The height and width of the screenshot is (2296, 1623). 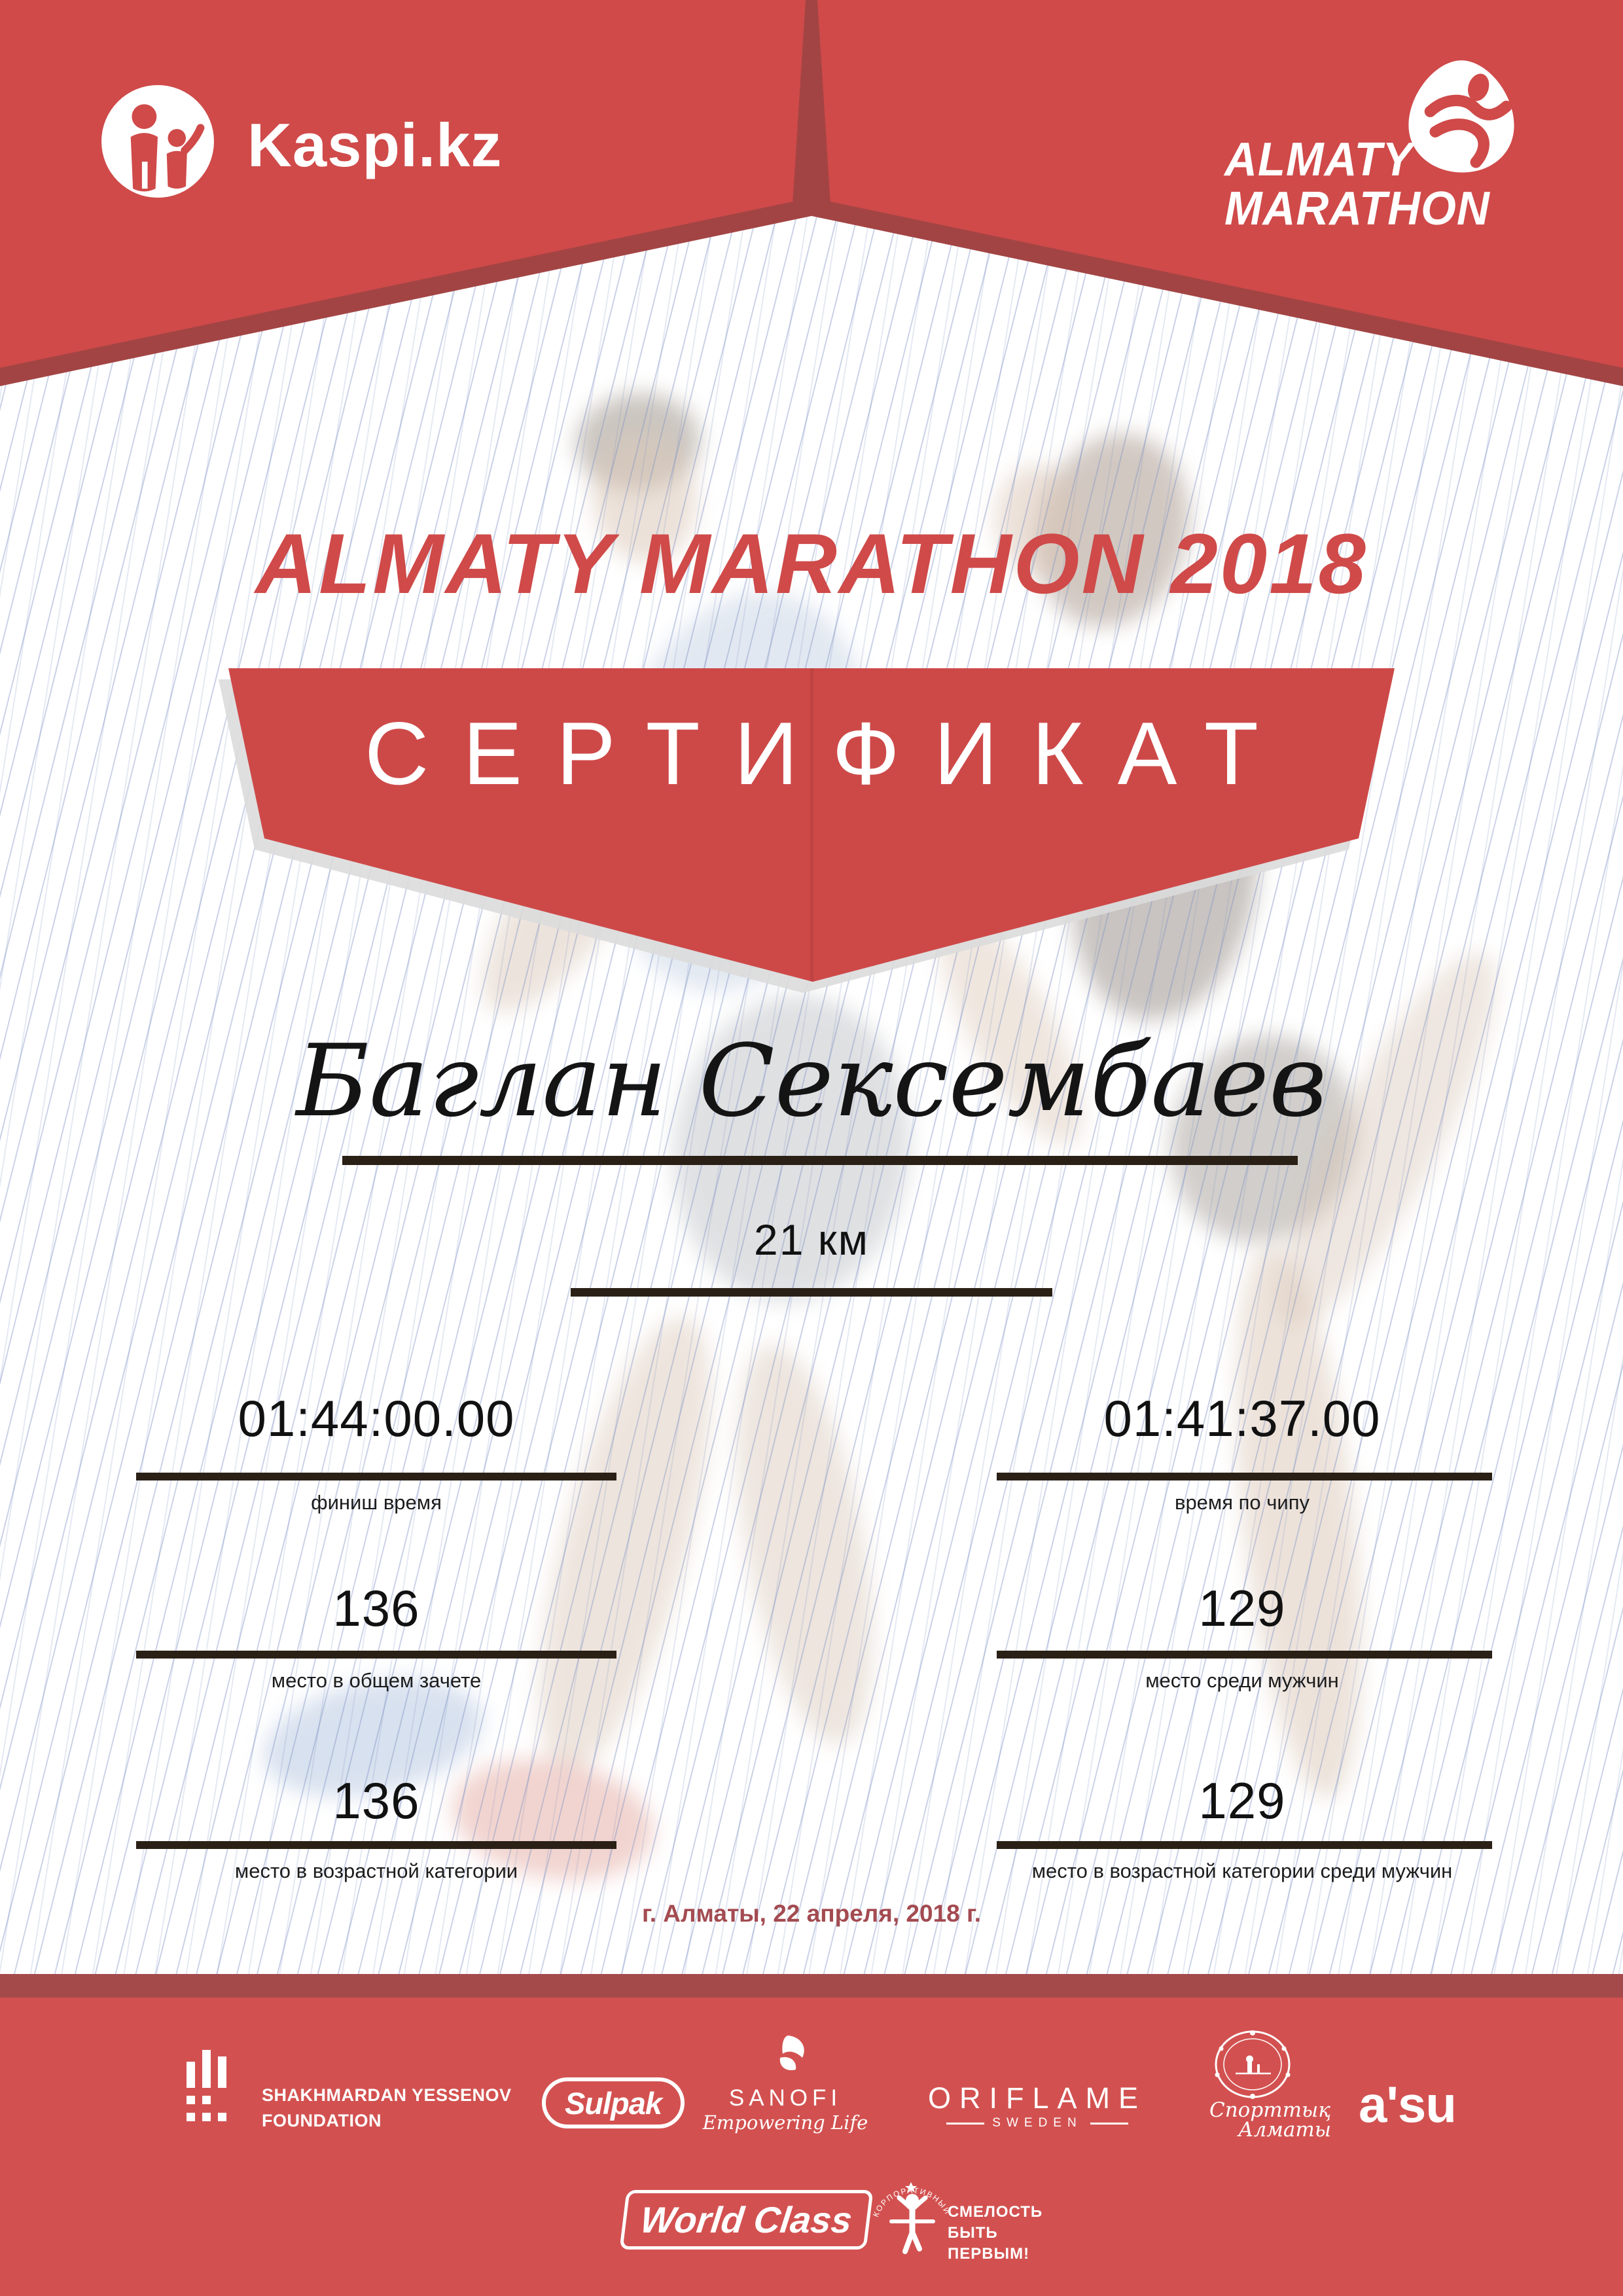 What do you see at coordinates (376, 1502) in the screenshot?
I see `stat-finish-time-label: финиш время` at bounding box center [376, 1502].